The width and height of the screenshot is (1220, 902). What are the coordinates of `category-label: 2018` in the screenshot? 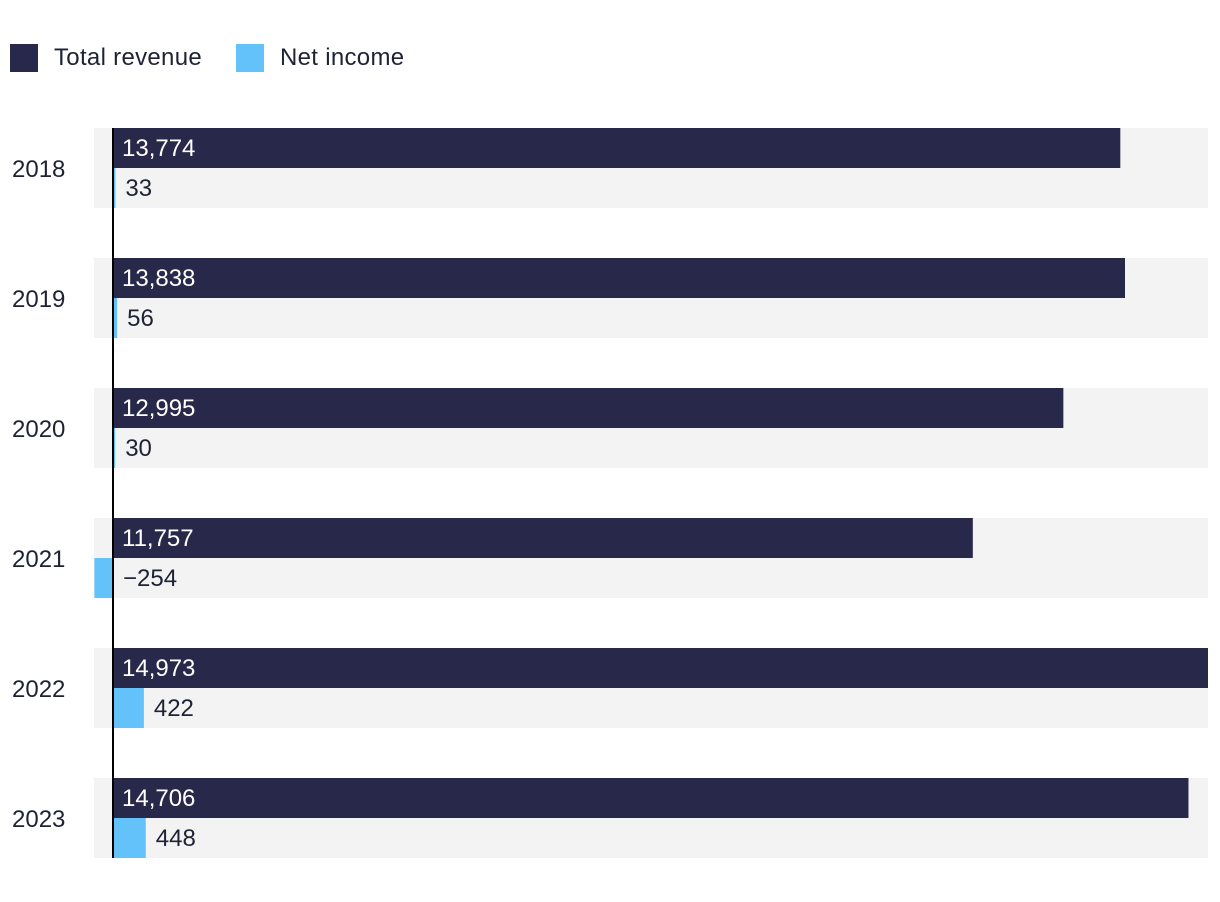 It's located at (38, 169).